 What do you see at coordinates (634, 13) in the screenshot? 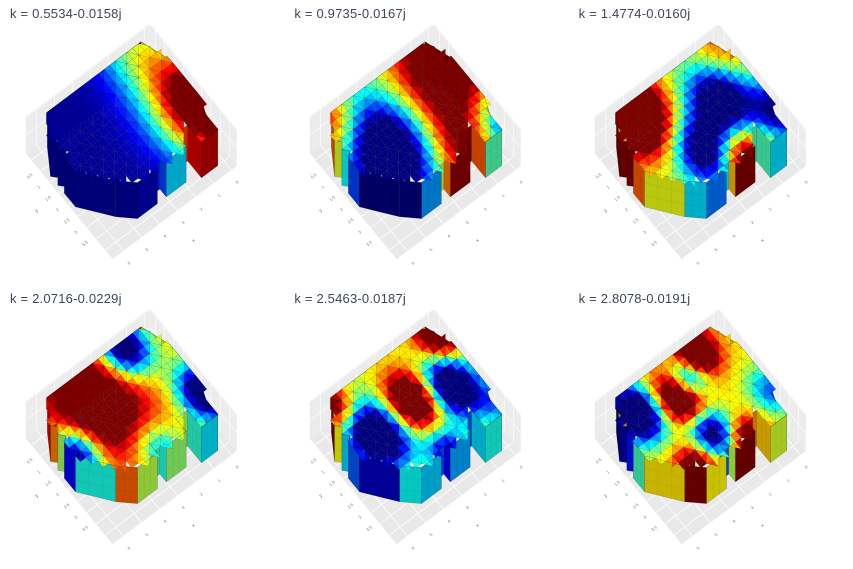
I see `subplot-3-title: k = 1.4774-0.0160j` at bounding box center [634, 13].